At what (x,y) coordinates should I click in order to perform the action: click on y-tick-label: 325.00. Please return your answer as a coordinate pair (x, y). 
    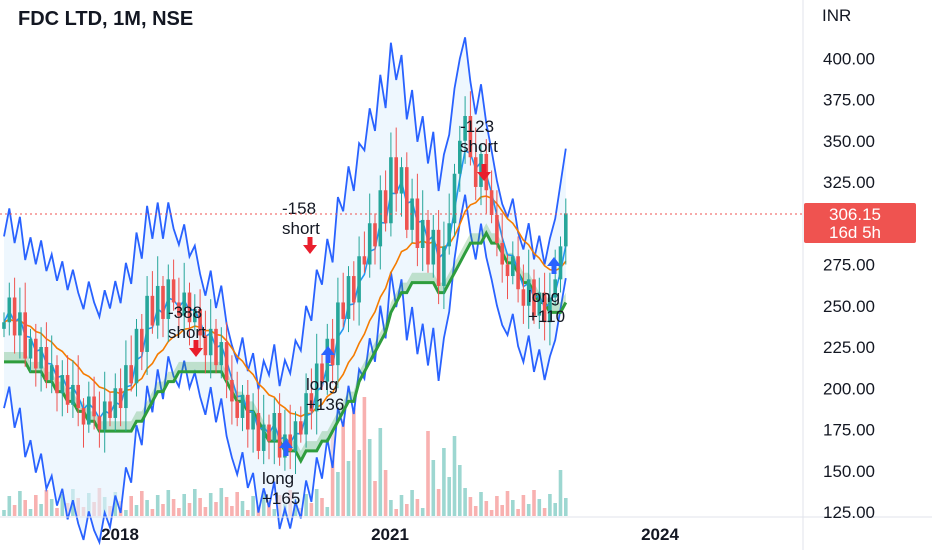
    Looking at the image, I should click on (849, 182).